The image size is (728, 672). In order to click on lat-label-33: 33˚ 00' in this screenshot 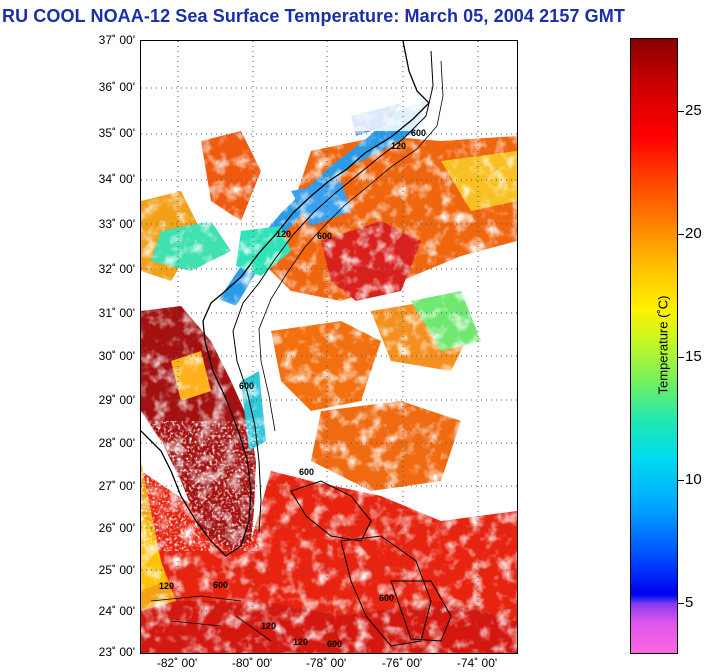, I will do `click(116, 224)`.